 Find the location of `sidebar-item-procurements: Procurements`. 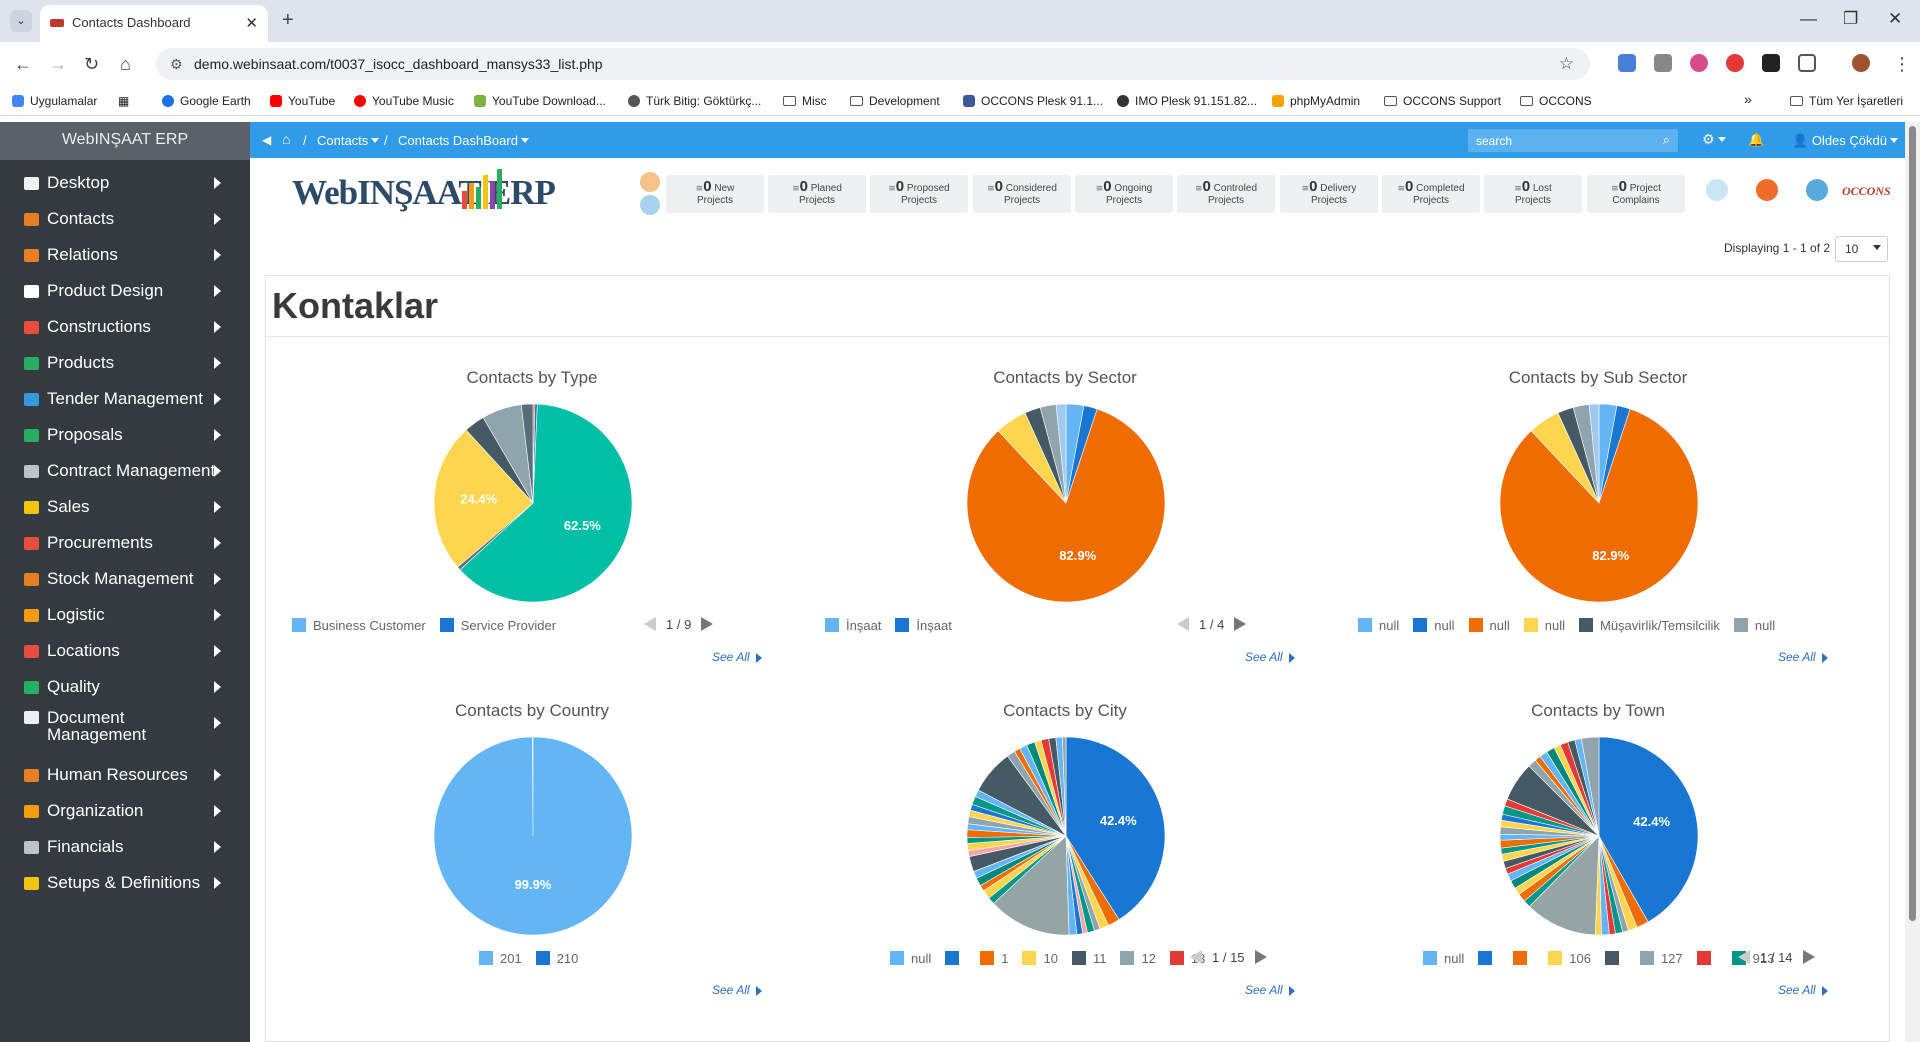

sidebar-item-procurements: Procurements is located at coordinates (125, 543).